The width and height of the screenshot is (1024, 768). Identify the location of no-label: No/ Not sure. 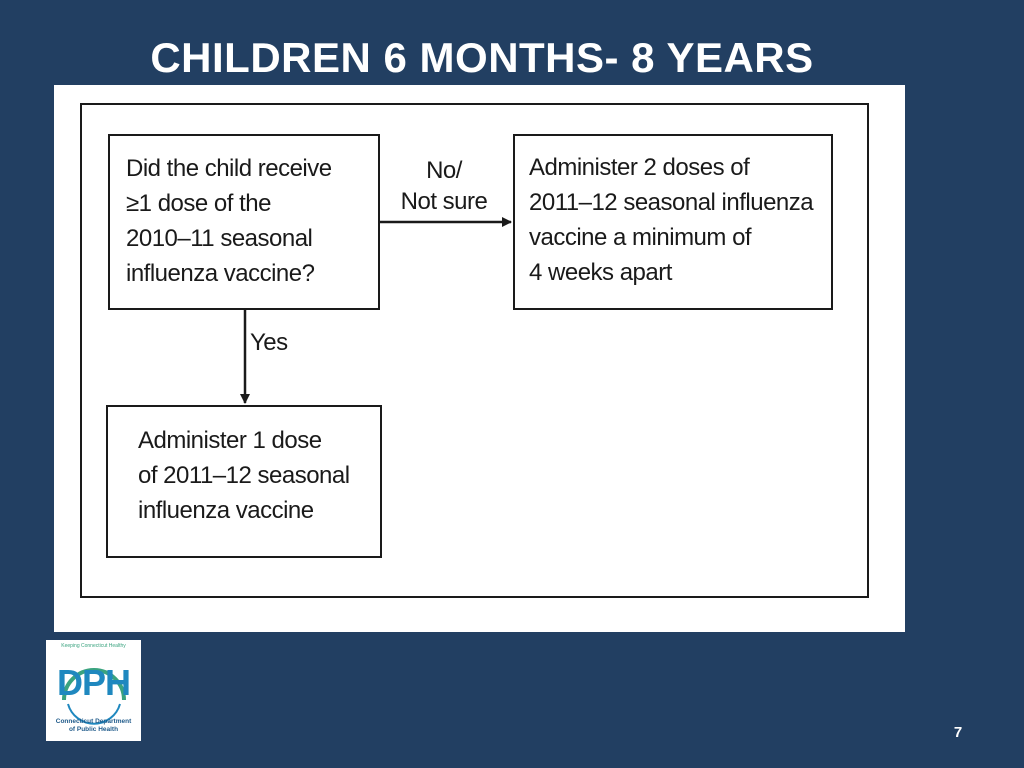
(444, 186).